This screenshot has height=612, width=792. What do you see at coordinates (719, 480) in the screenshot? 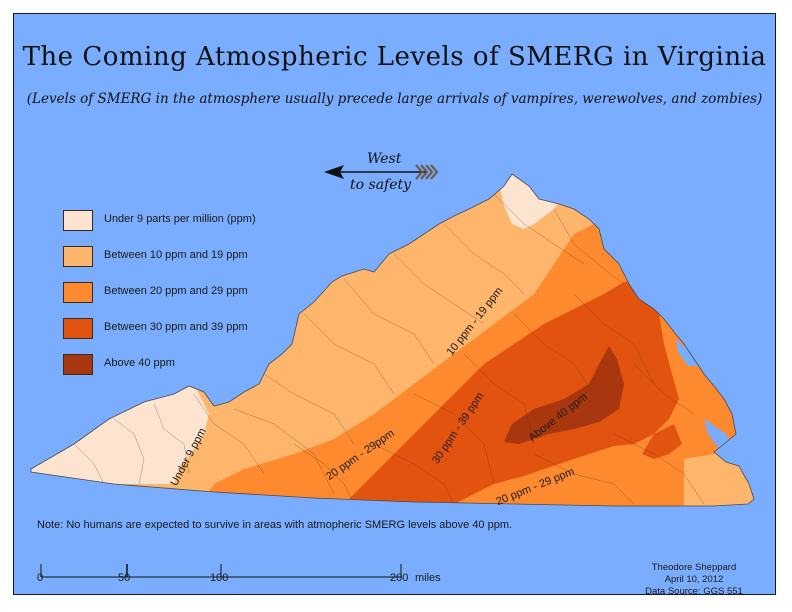
I see `zone-10-19-southeast` at bounding box center [719, 480].